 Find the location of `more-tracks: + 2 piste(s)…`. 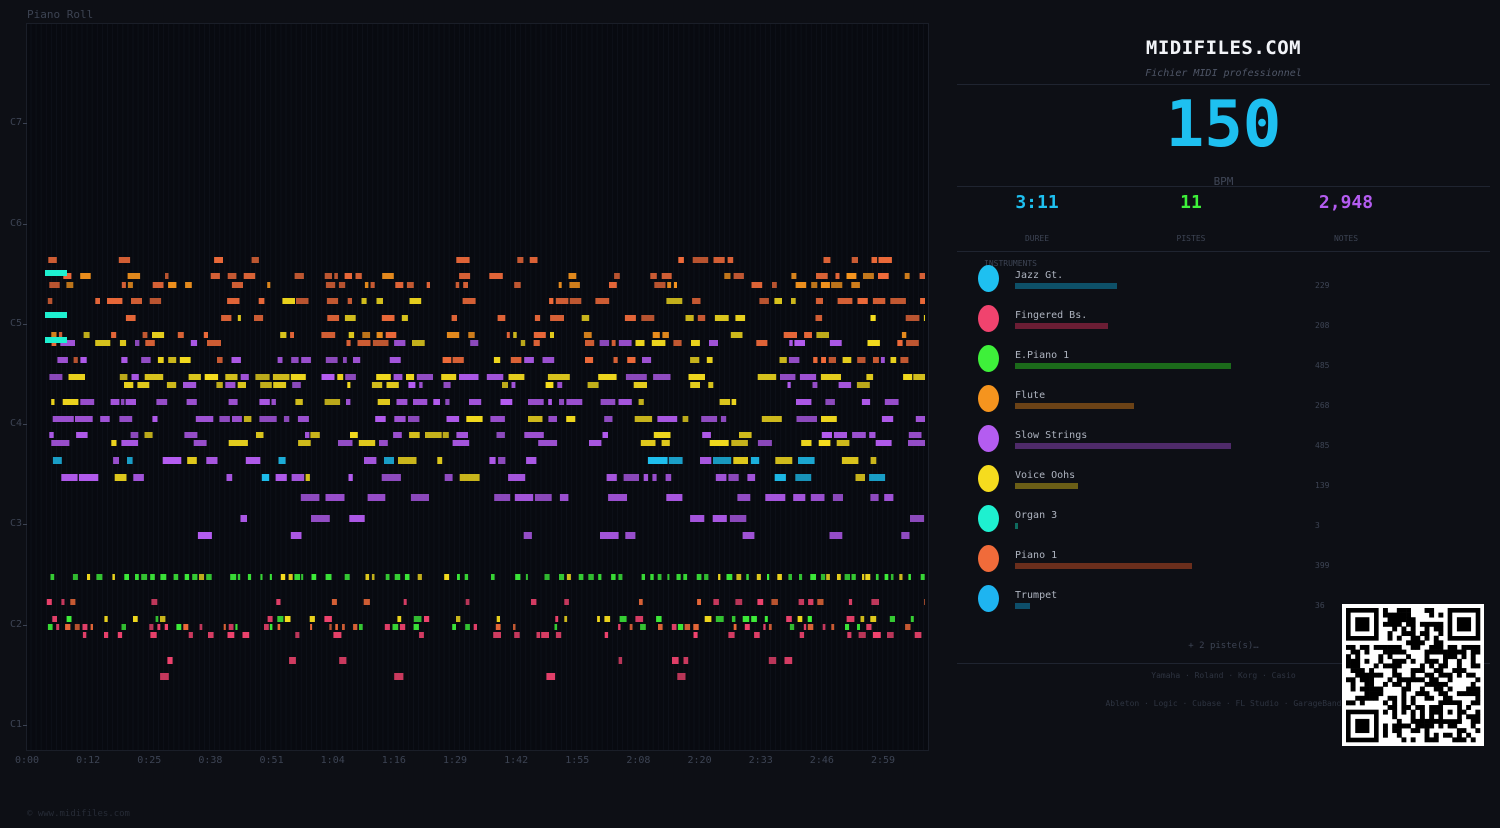

more-tracks: + 2 piste(s)… is located at coordinates (1223, 646).